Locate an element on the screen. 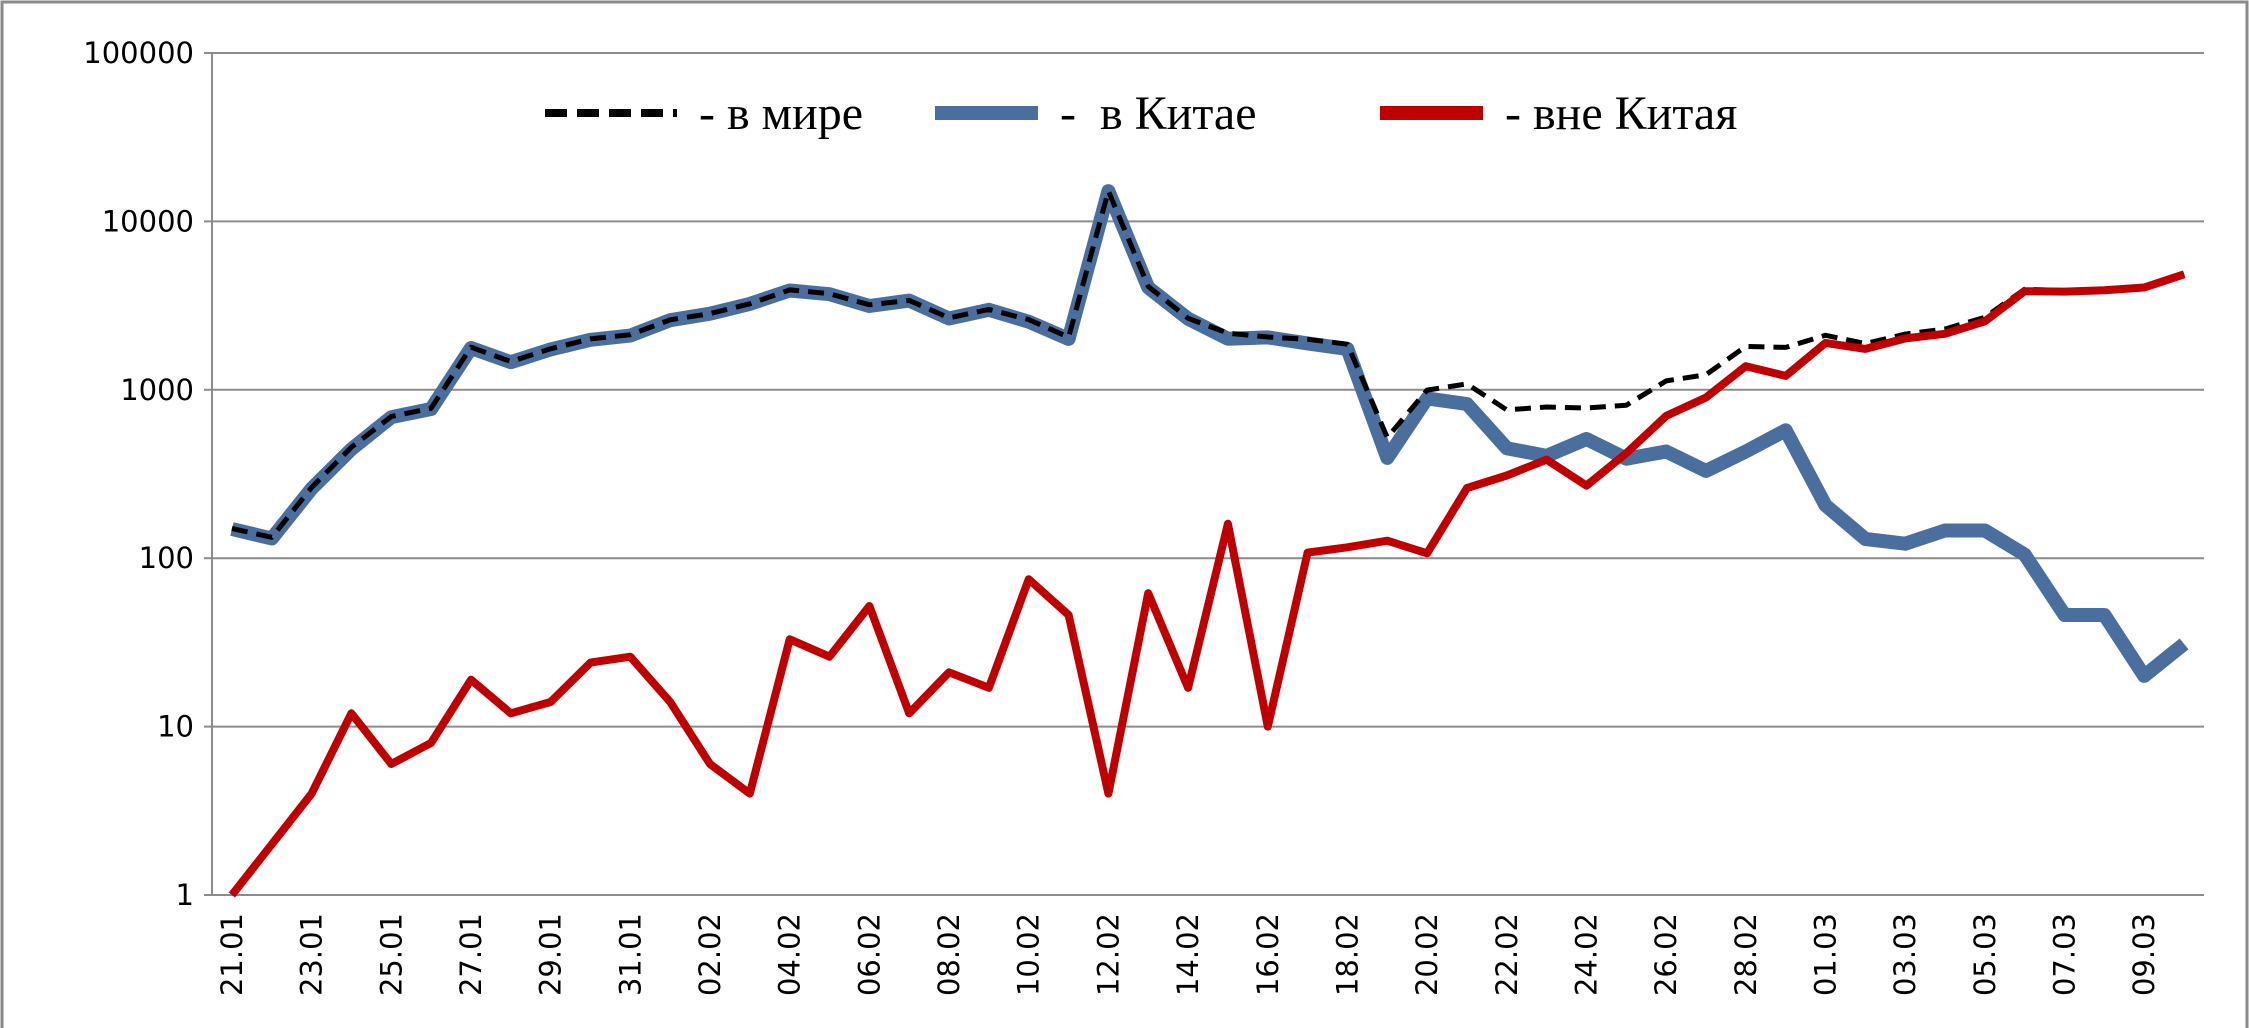 This screenshot has width=2249, height=1028. legend-label: - вне Китая is located at coordinates (1621, 113).